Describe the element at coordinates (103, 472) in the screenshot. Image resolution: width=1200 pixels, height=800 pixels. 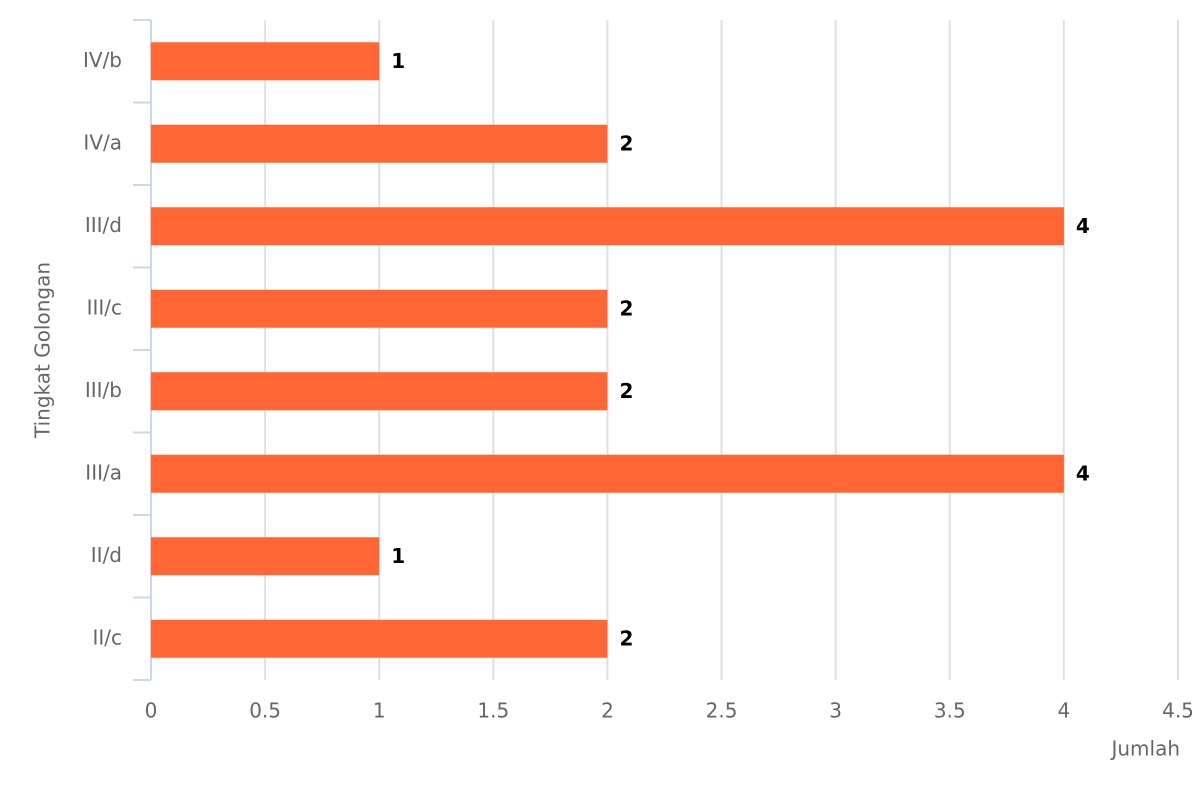
I see `y-tick-label: III/a` at that location.